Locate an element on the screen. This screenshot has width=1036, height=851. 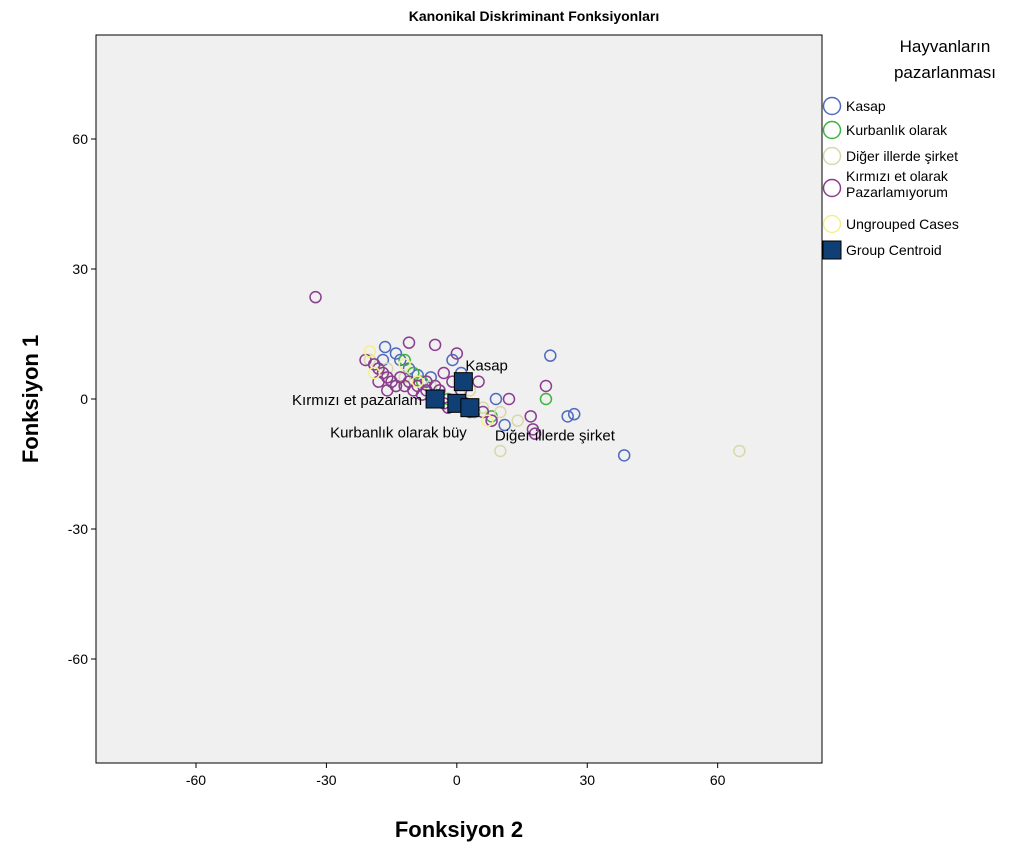
x-tick-label: -60 is located at coordinates (196, 780).